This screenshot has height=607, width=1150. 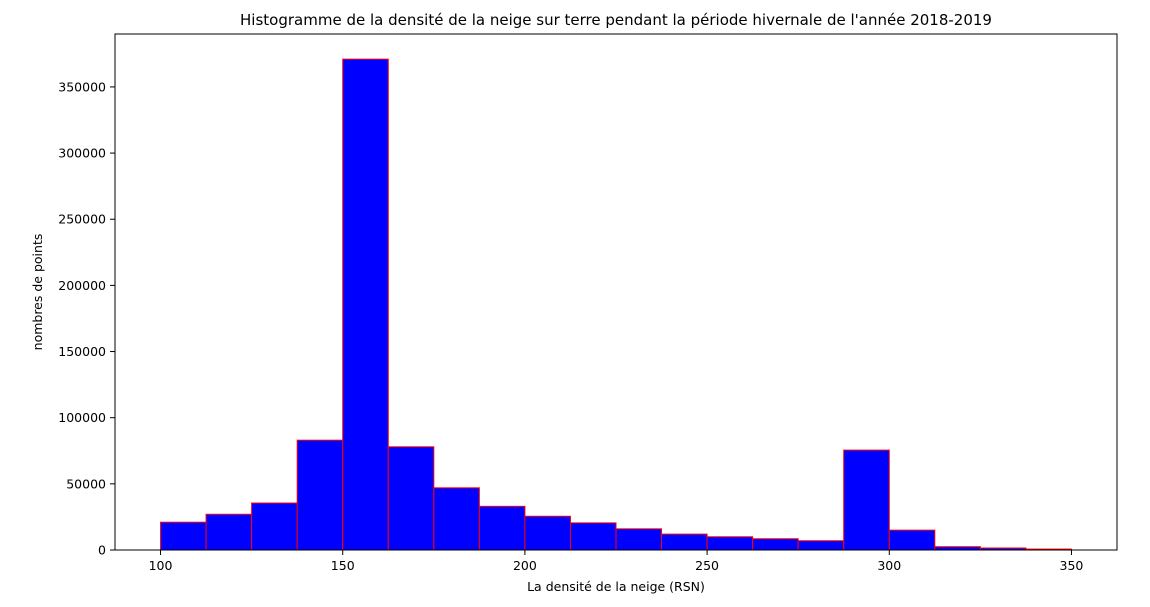 I want to click on x-tick-label: 200, so click(x=525, y=565).